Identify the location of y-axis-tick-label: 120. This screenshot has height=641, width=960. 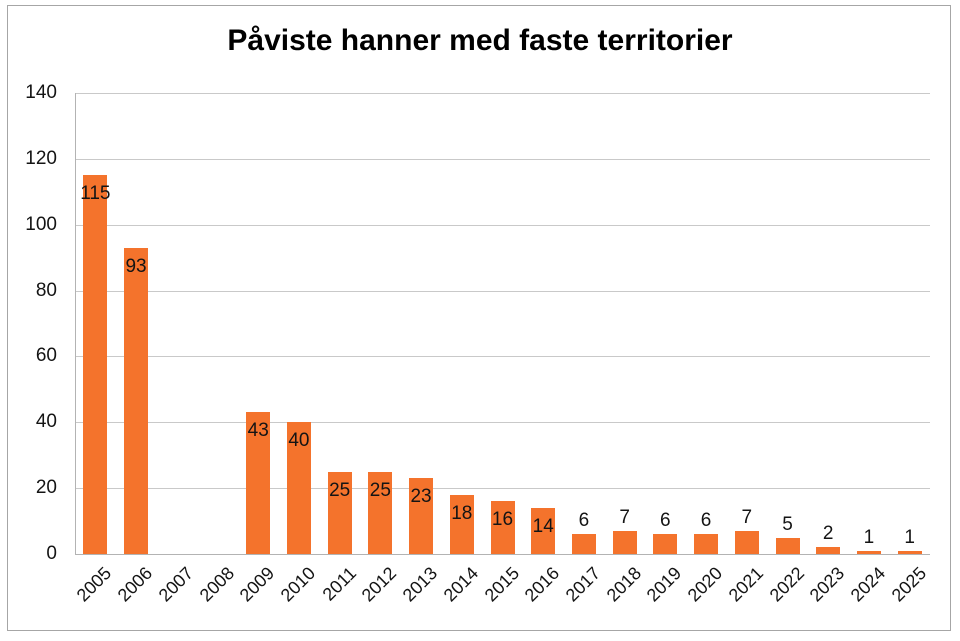
(41, 158).